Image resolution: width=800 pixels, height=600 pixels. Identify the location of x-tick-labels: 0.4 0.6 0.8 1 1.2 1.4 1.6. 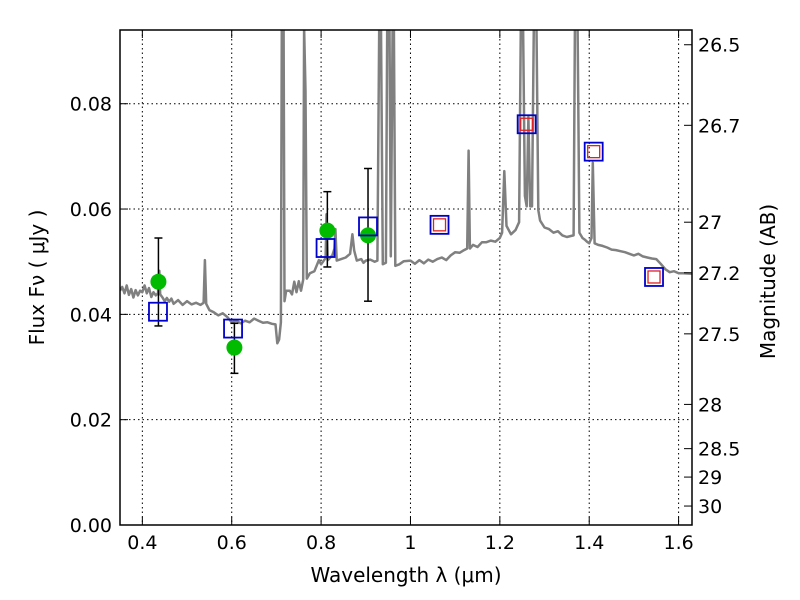
(410, 543).